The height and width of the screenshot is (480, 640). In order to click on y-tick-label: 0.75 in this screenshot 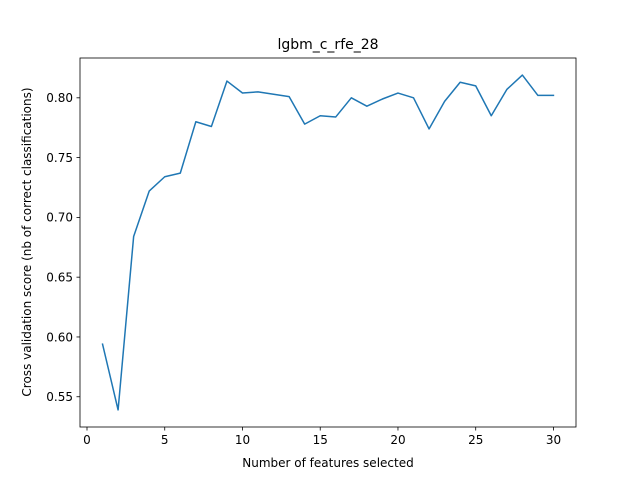, I will do `click(59, 158)`.